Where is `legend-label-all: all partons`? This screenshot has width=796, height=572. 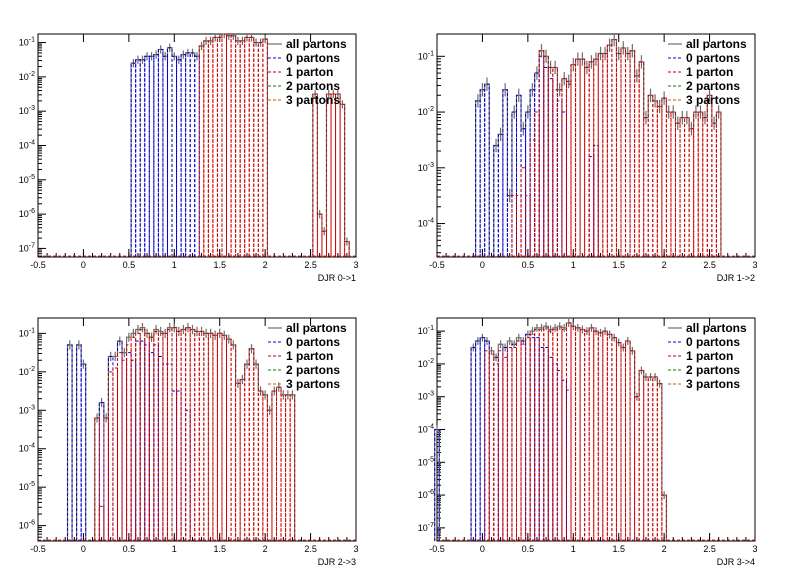
legend-label-all: all partons is located at coordinates (316, 44).